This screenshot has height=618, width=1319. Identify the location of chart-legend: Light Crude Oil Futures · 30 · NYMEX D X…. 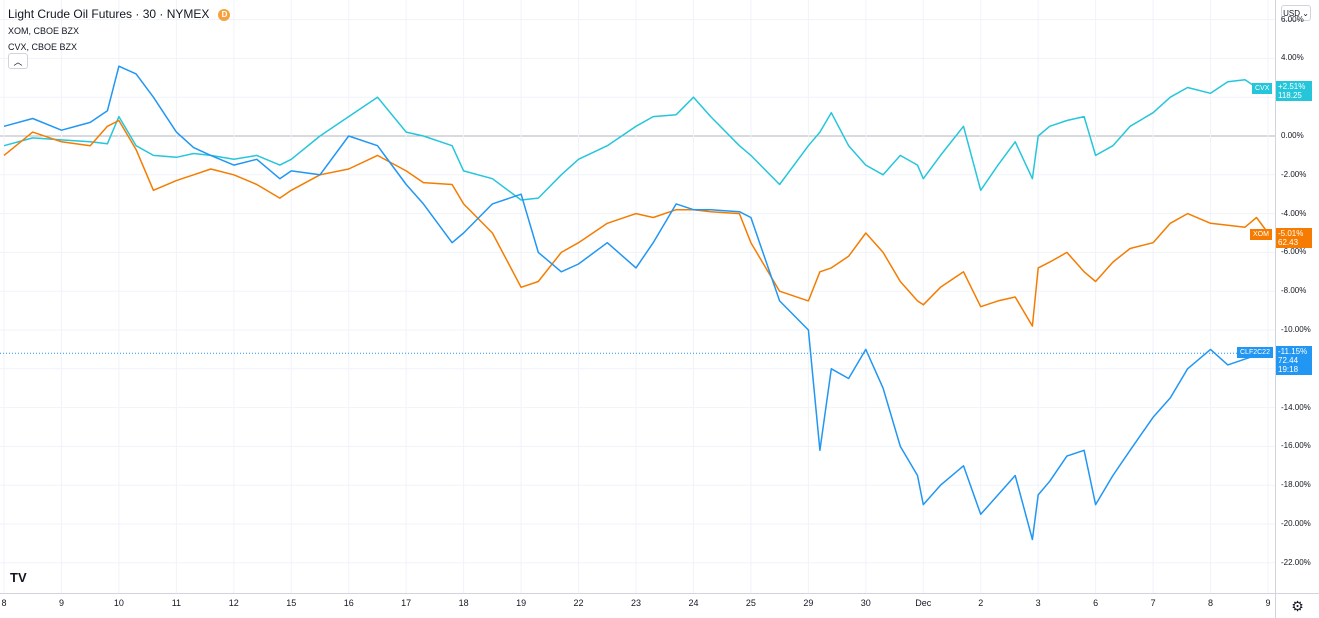
(119, 30).